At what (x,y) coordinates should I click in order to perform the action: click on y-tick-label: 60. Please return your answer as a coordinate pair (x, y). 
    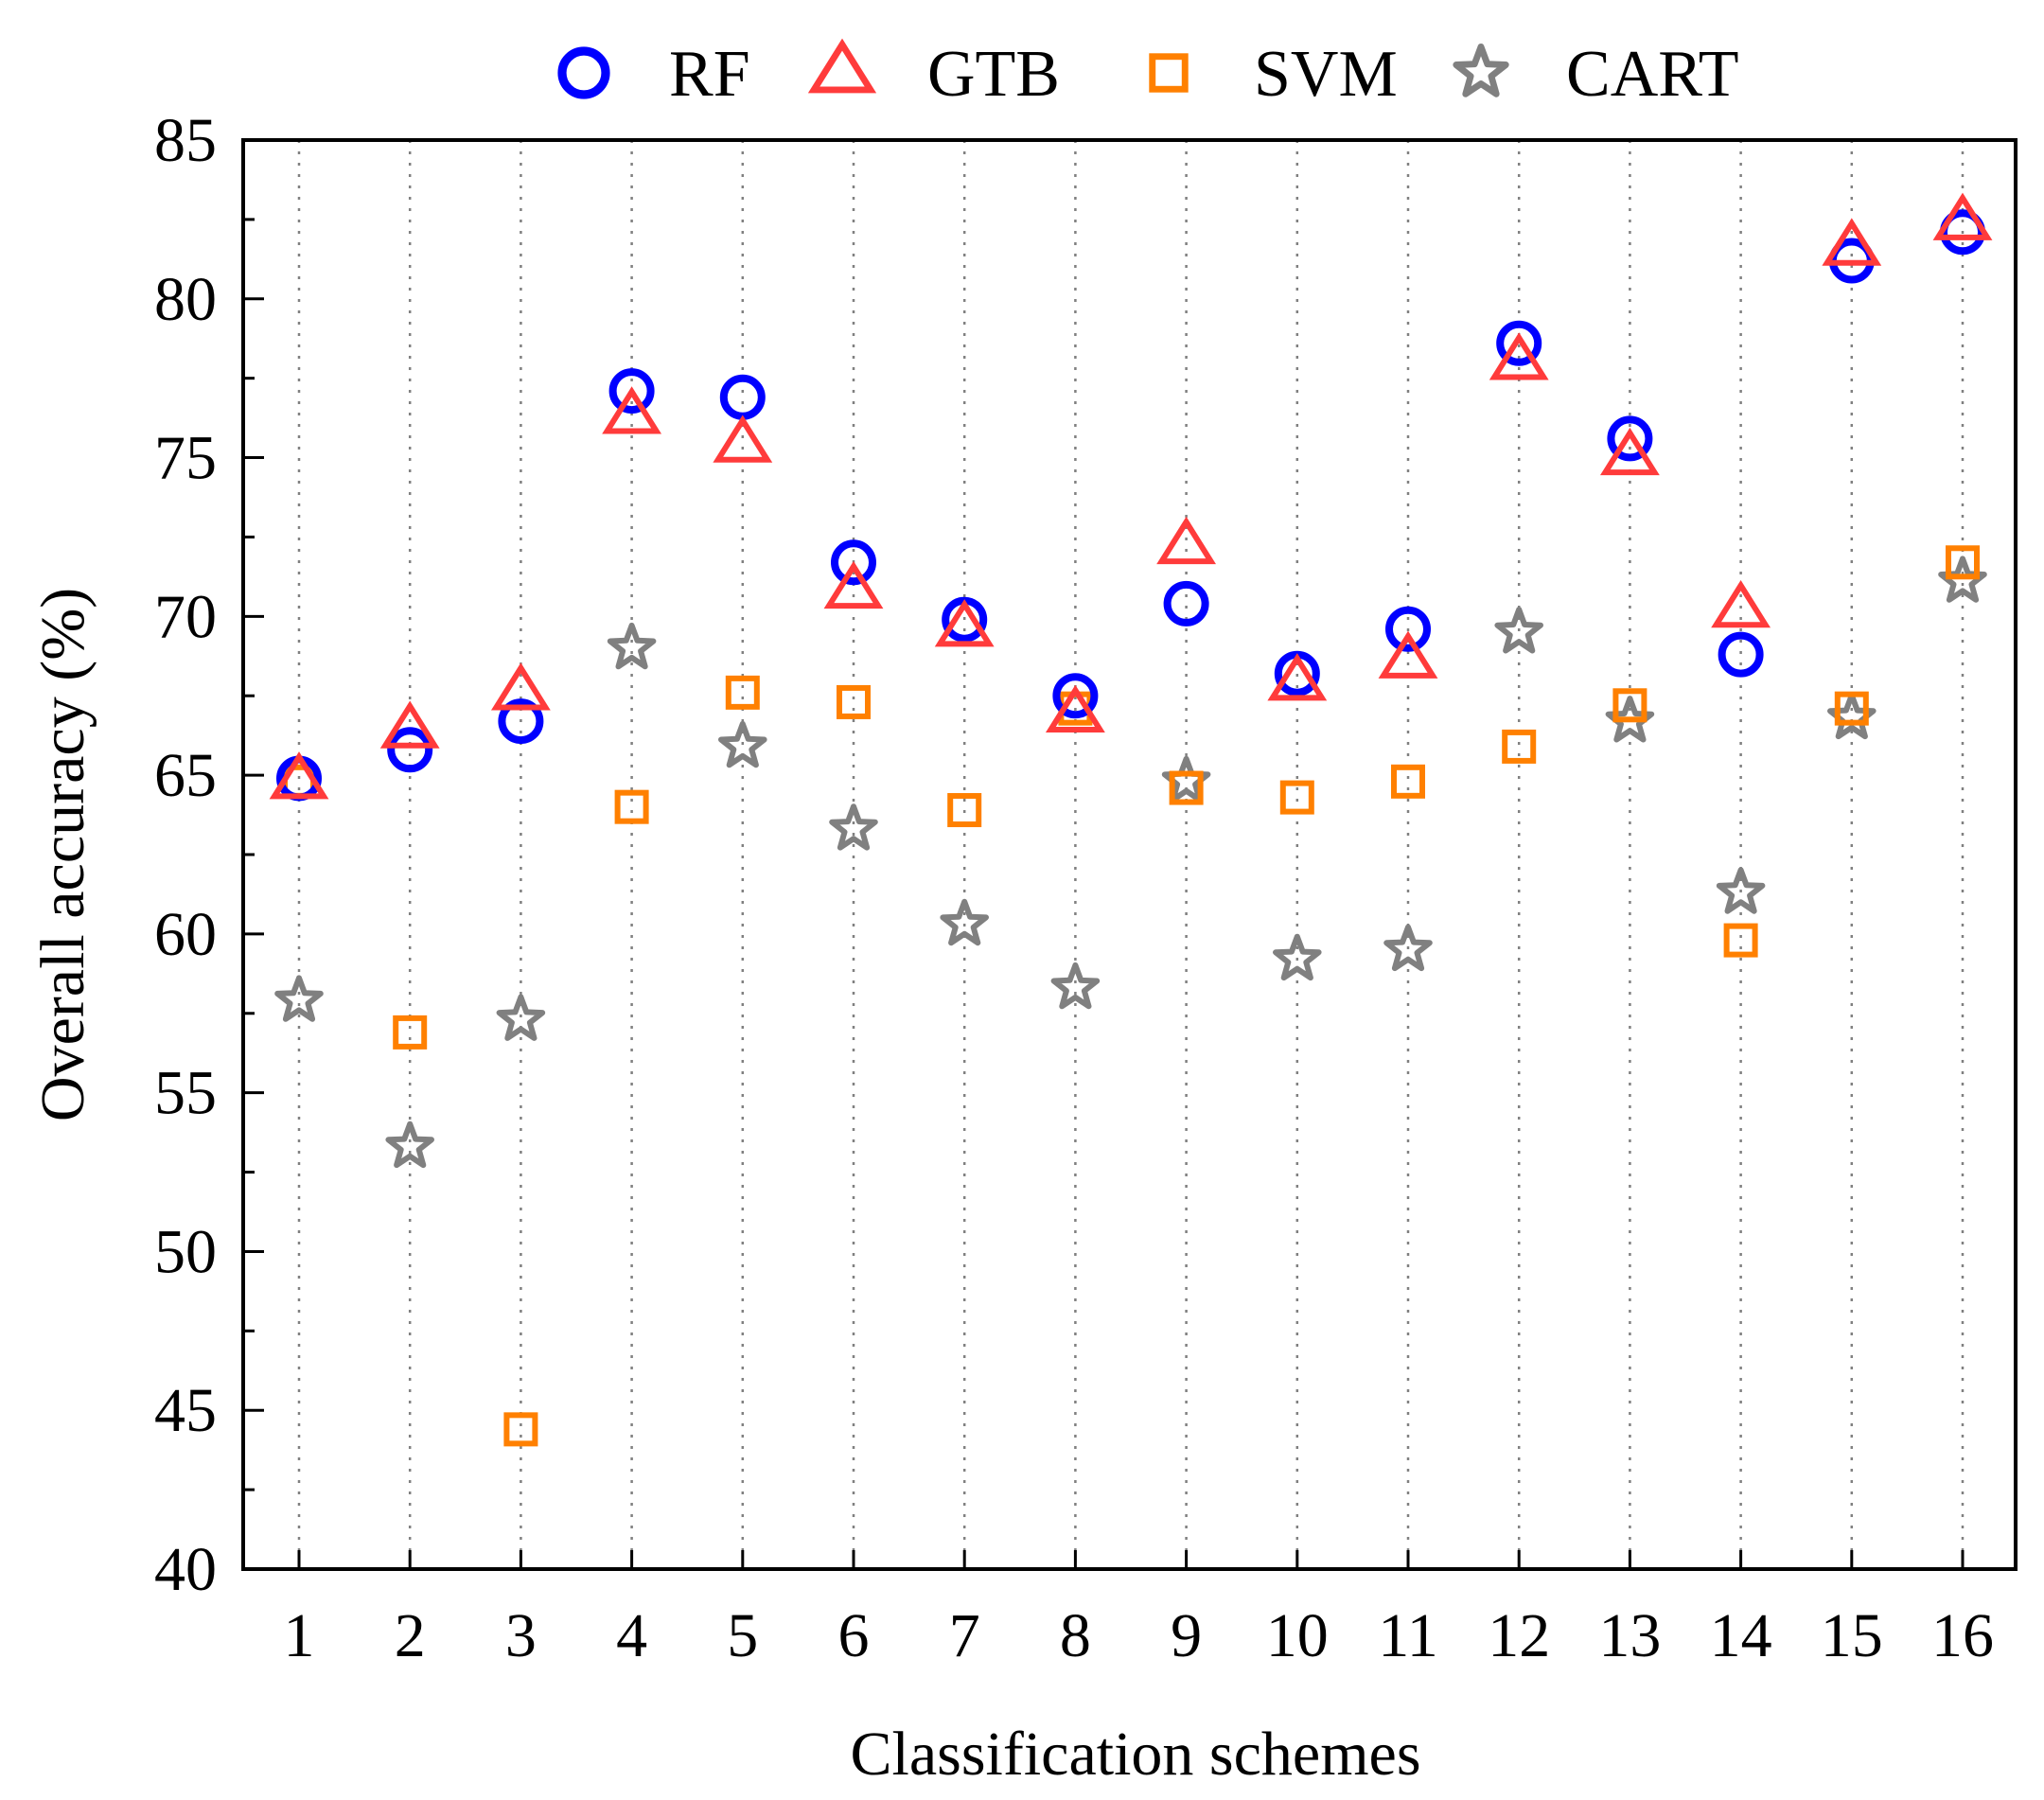
    Looking at the image, I should click on (185, 934).